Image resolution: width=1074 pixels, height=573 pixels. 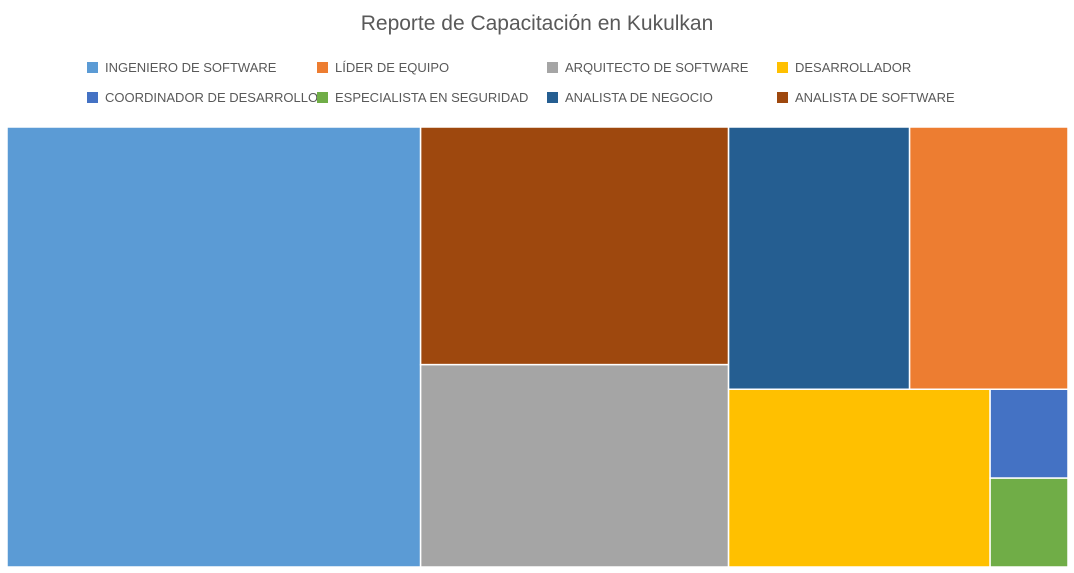 I want to click on legend-item-ingeniero-de-software: INGENIERO DE SOFTWARE, so click(x=181, y=67).